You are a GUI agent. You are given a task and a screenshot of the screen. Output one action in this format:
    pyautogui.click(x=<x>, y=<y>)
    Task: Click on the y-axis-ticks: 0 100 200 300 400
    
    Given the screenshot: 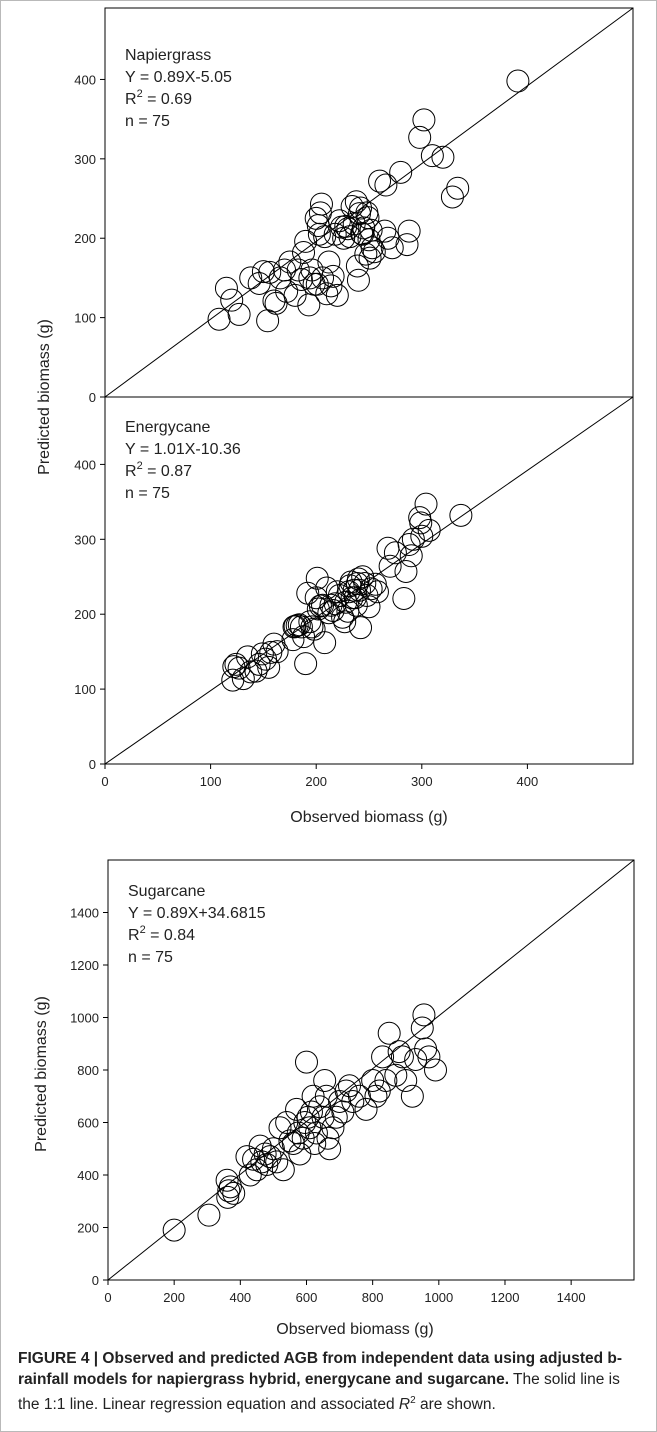 What is the action you would take?
    pyautogui.click(x=89, y=614)
    